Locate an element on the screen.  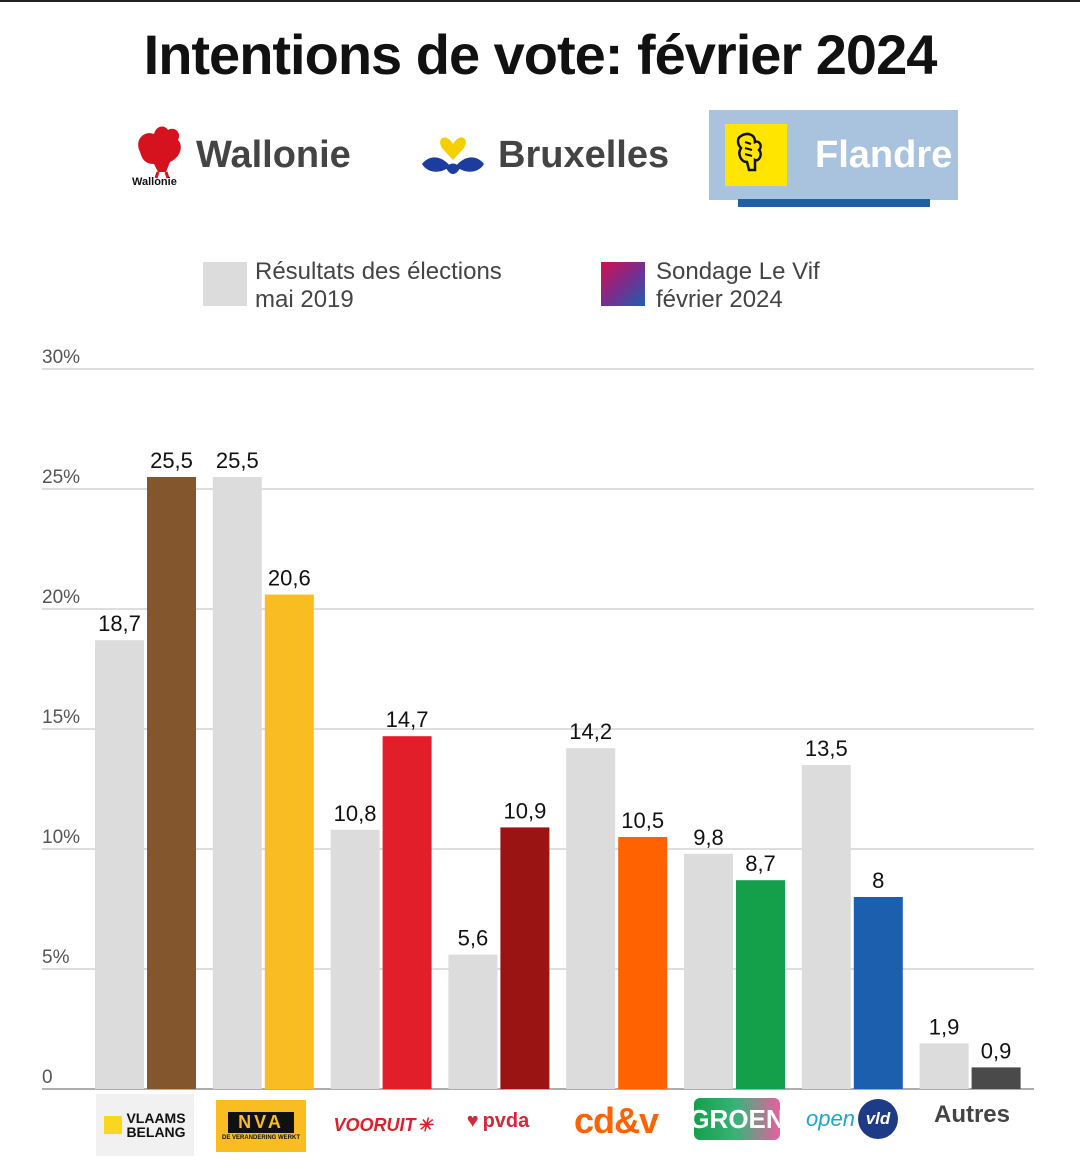
nva-sub: DE VERANDERING WERKT is located at coordinates (260, 1137).